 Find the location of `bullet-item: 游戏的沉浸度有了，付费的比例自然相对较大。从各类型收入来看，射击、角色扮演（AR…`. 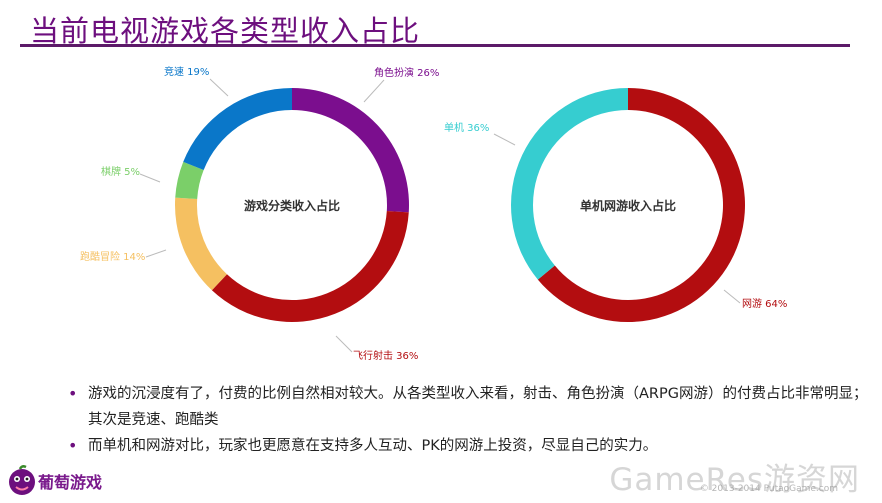

bullet-item: 游戏的沉浸度有了，付费的比例自然相对较大。从各类型收入来看，射击、角色扮演（AR… is located at coordinates (471, 407).